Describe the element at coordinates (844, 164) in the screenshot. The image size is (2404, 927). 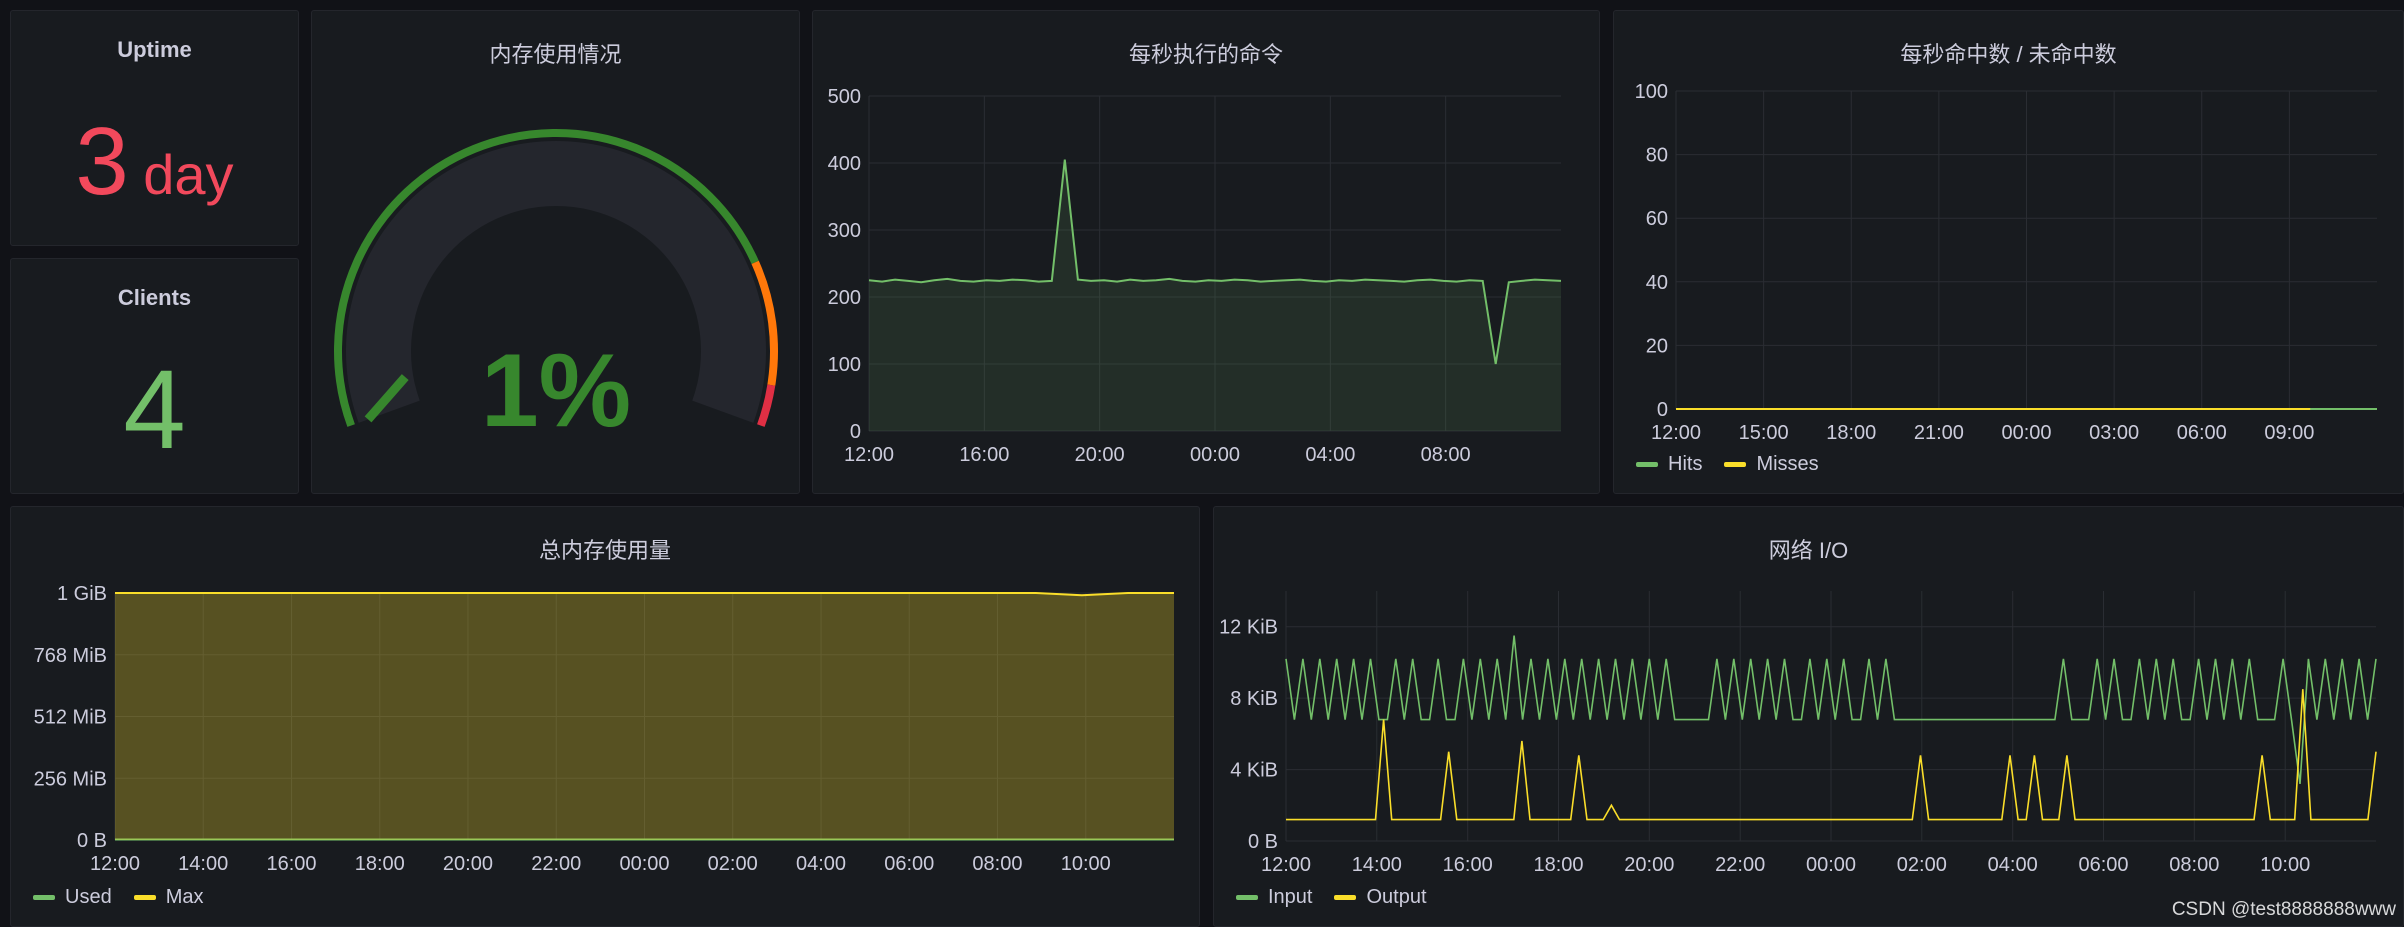
I see `y-tick-label: 400` at that location.